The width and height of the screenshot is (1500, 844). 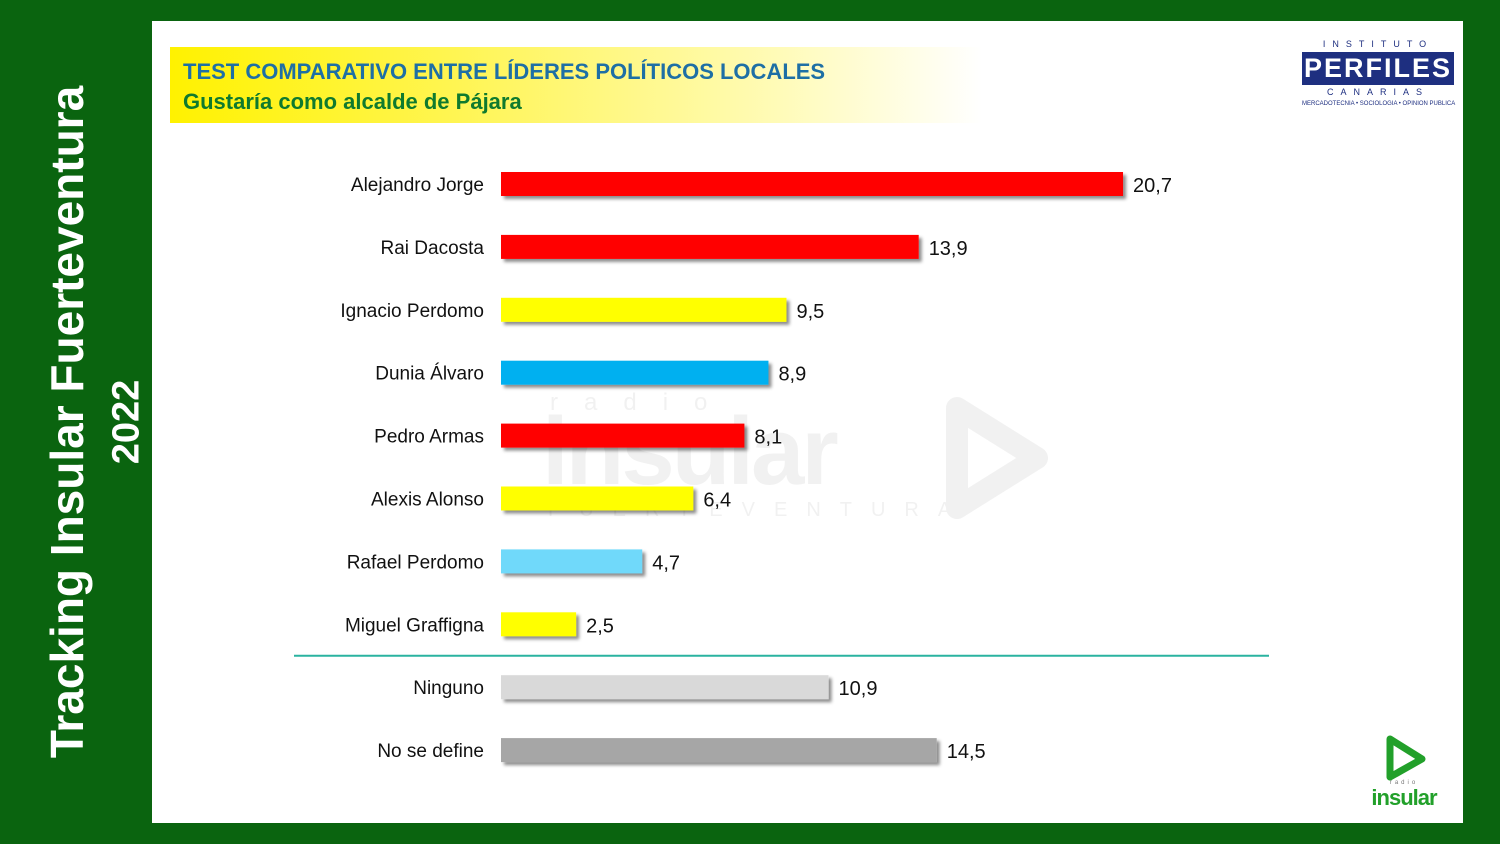 What do you see at coordinates (1377, 92) in the screenshot?
I see `perfiles-logo-mid: CANARIAS` at bounding box center [1377, 92].